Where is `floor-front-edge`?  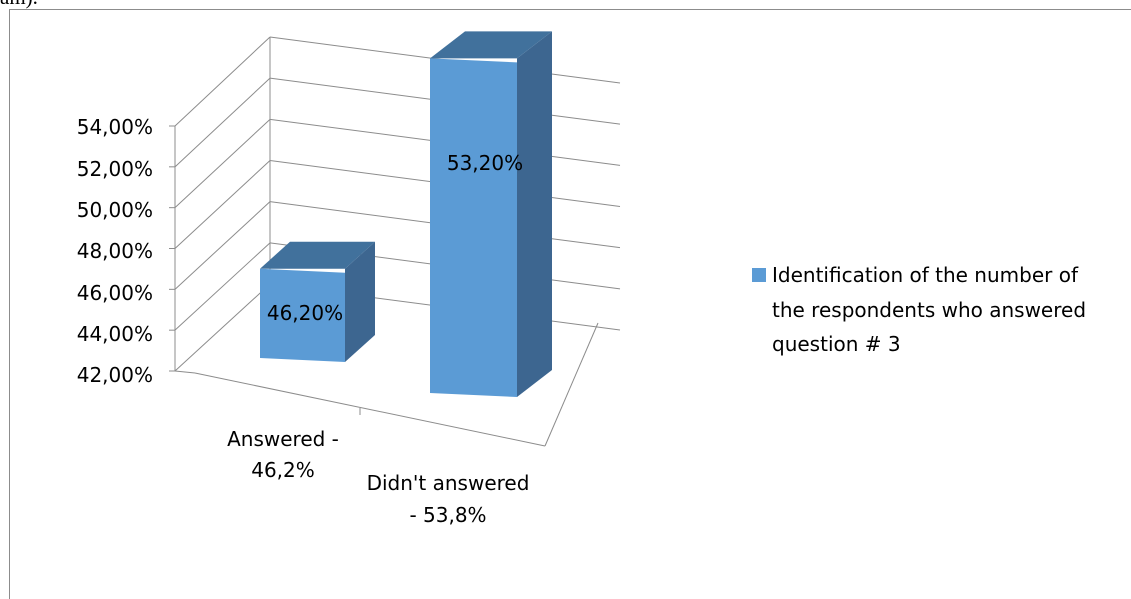 floor-front-edge is located at coordinates (370, 409).